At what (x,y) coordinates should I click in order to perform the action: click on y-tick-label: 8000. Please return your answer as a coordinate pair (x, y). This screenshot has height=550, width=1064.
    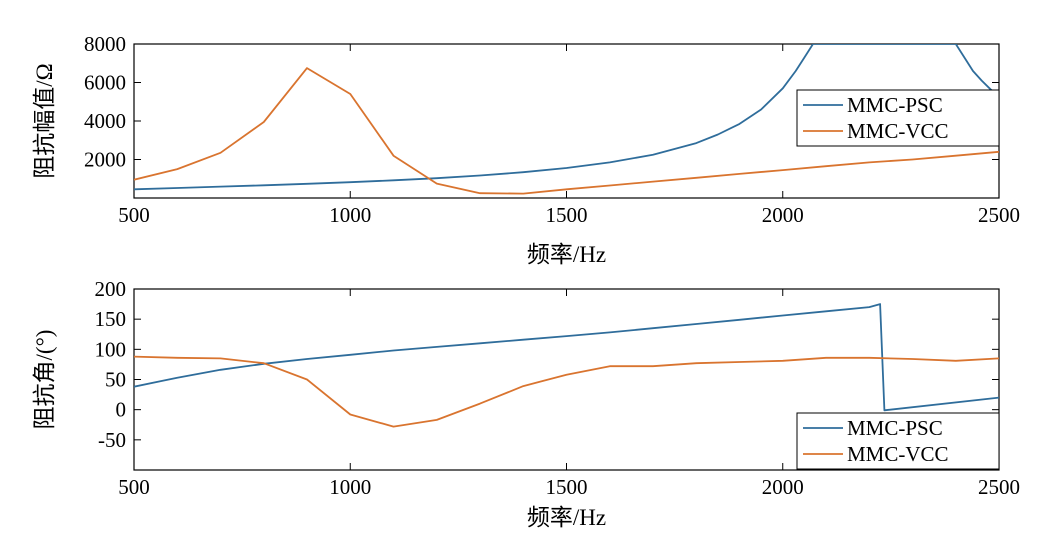
    Looking at the image, I should click on (105, 44).